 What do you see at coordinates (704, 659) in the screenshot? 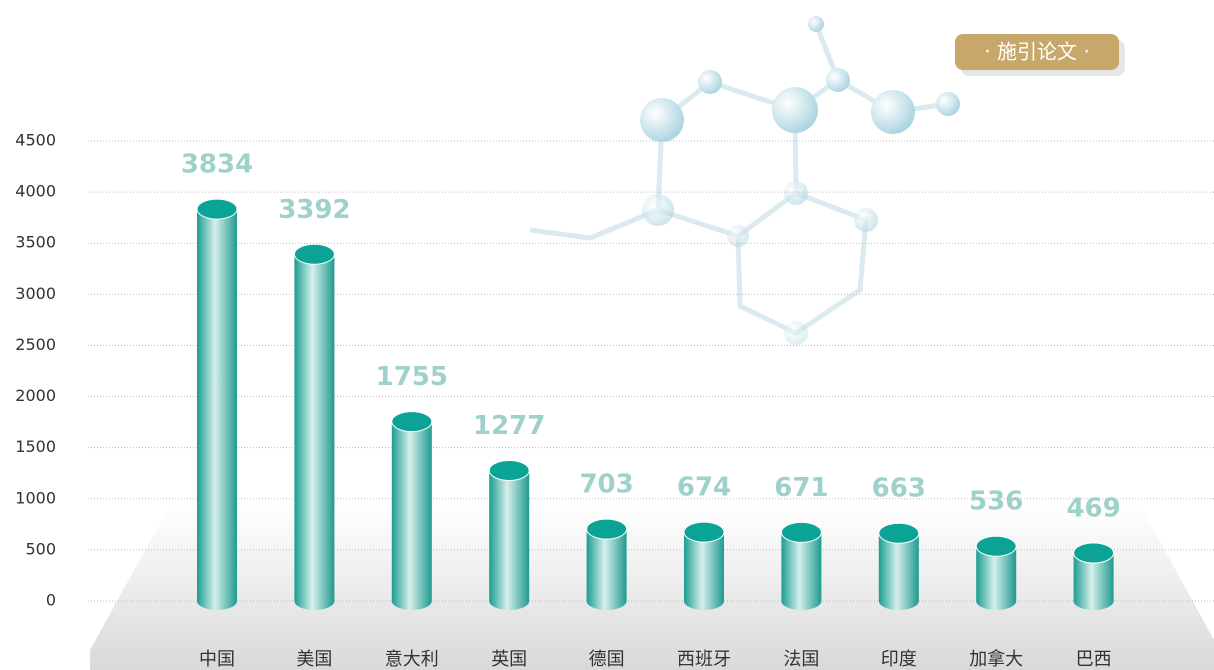
I see `x-tick-label: 西班牙` at bounding box center [704, 659].